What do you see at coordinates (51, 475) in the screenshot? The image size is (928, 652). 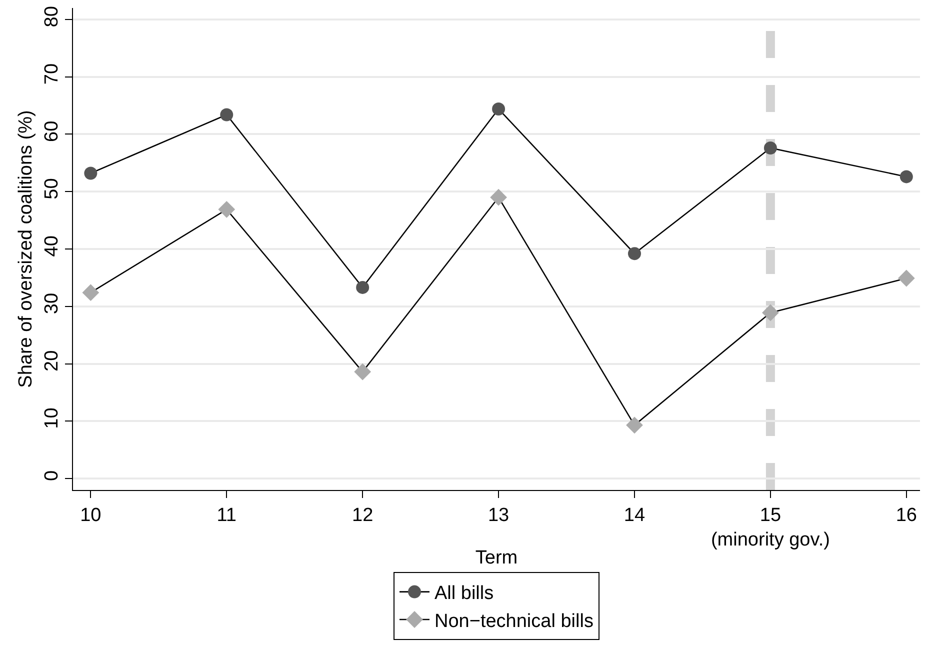 I see `y-tick-label: 0` at bounding box center [51, 475].